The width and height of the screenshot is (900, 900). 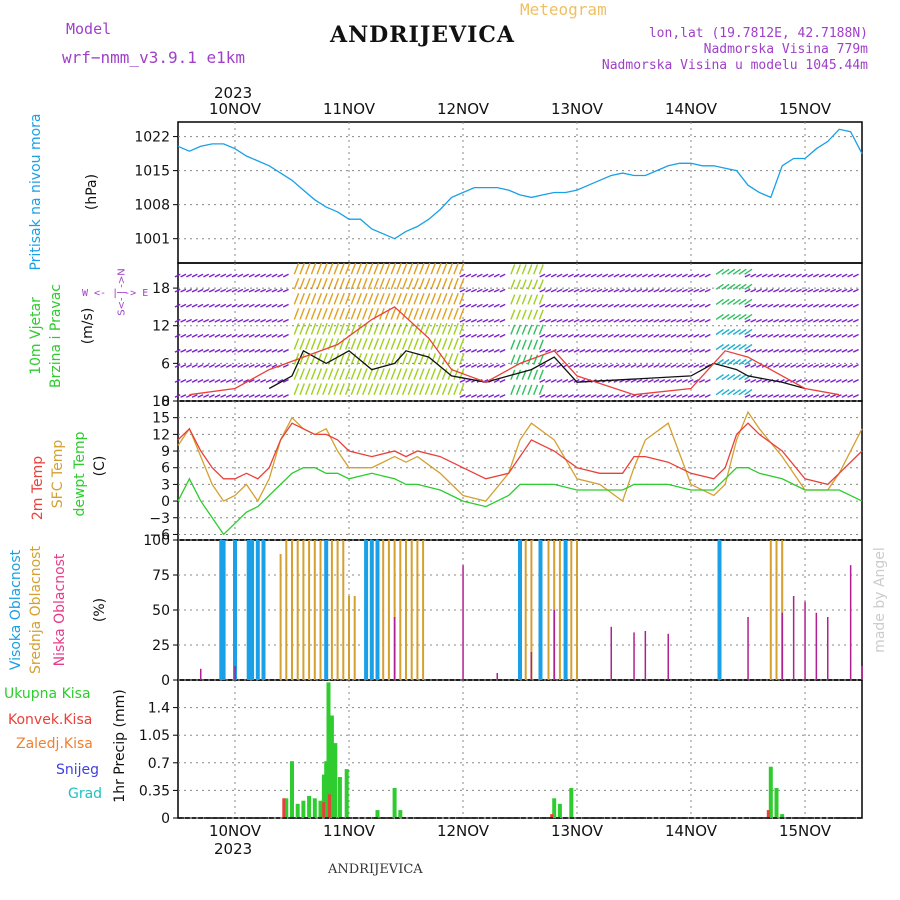 What do you see at coordinates (366, 610) in the screenshot?
I see `cloud-bar-high` at bounding box center [366, 610].